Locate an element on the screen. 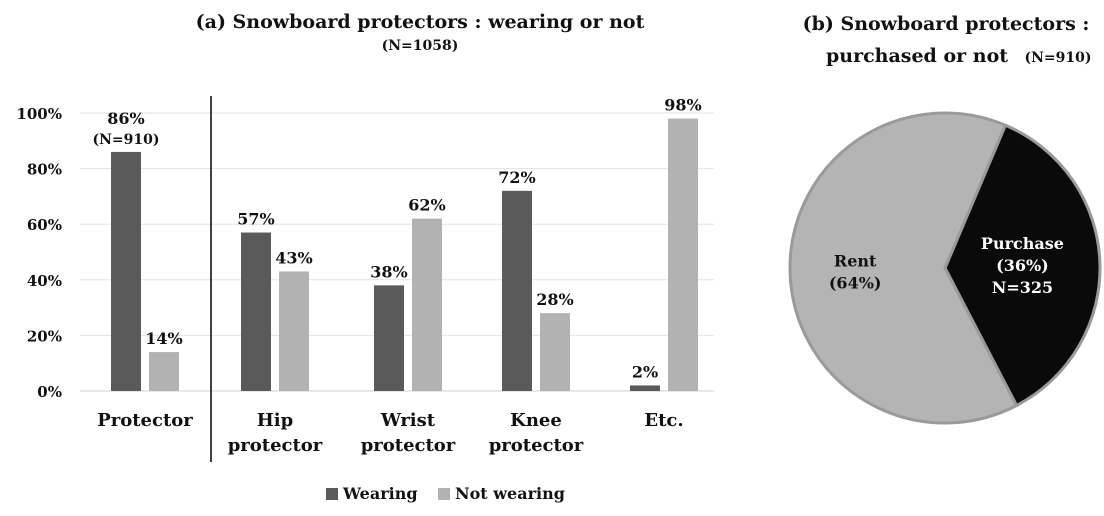 This screenshot has height=516, width=1104. bar-not-wearing-etc is located at coordinates (683, 254).